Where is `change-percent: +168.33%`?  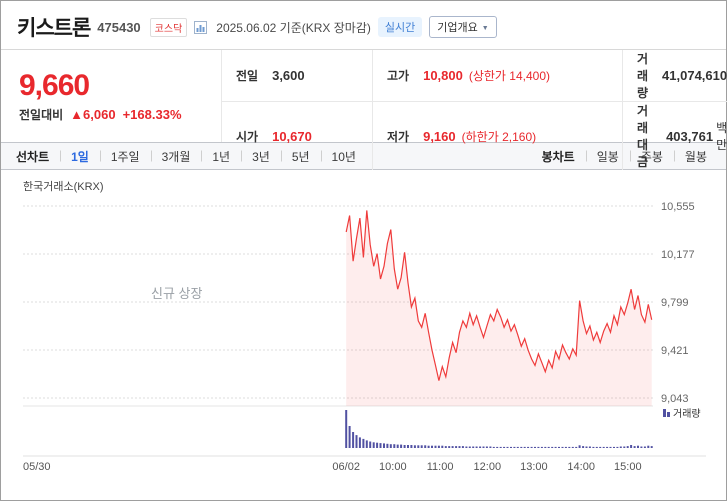 change-percent: +168.33% is located at coordinates (152, 114).